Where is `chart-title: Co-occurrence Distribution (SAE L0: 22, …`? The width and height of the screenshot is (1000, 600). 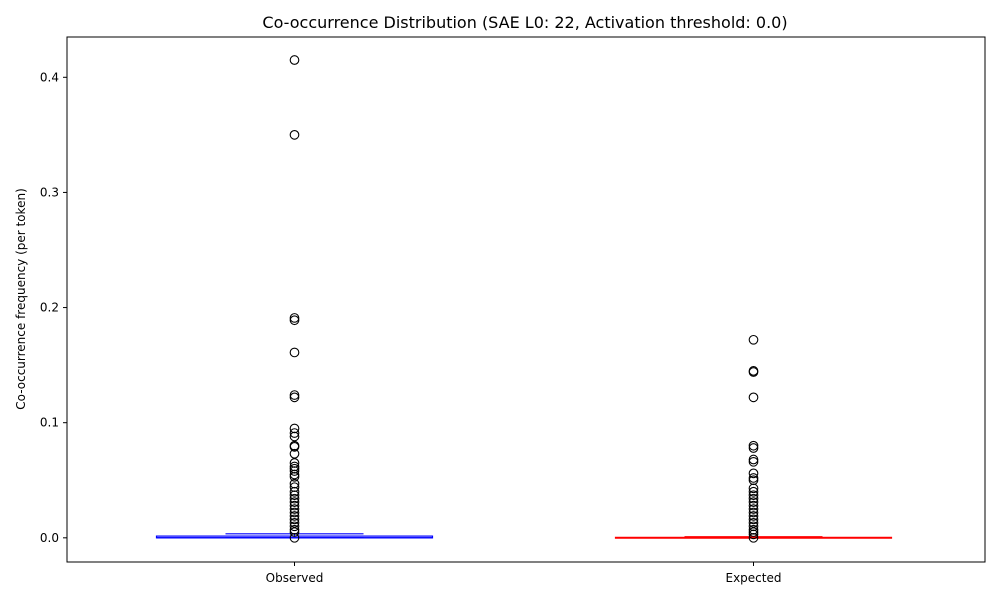 chart-title: Co-occurrence Distribution (SAE L0: 22, … is located at coordinates (524, 22).